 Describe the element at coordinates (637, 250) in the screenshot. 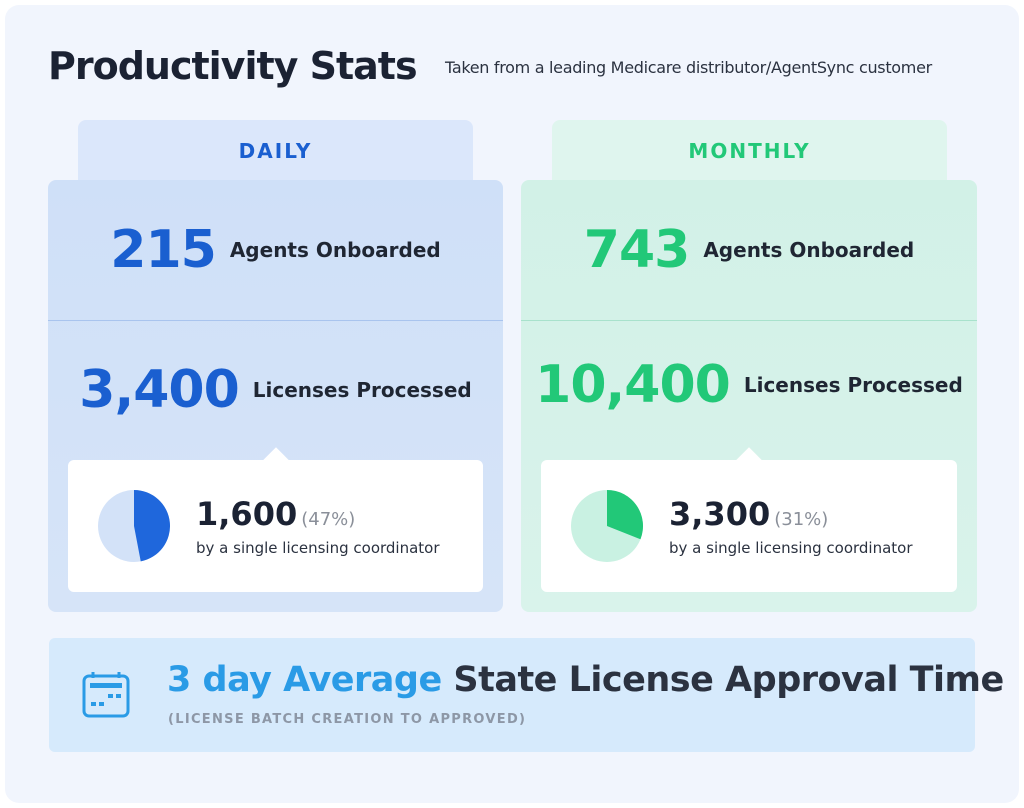

I see `monthly-agents-value: 743` at that location.